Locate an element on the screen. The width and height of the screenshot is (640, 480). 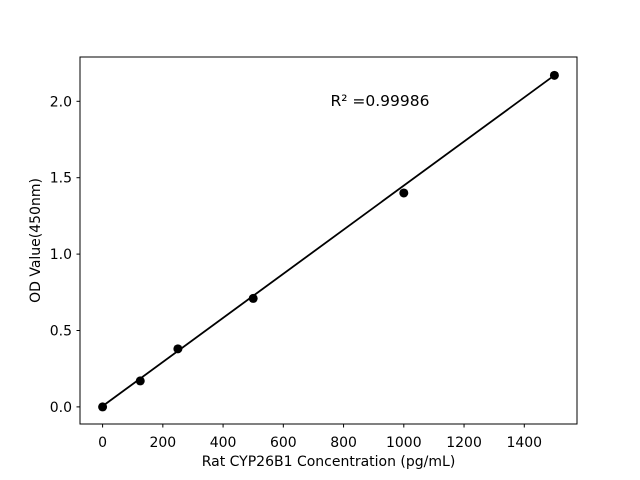
x-tick-label: 200 is located at coordinates (162, 443).